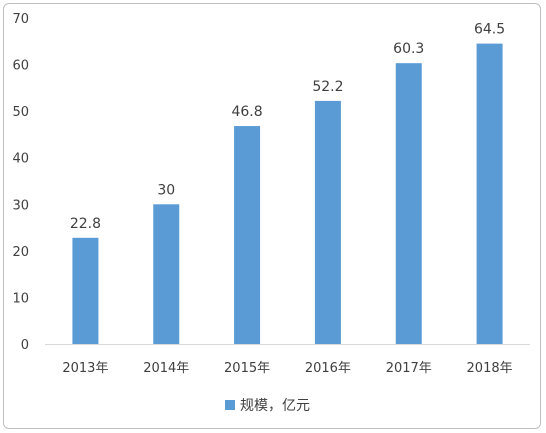 The width and height of the screenshot is (546, 433). I want to click on data-label: 52.2, so click(327, 87).